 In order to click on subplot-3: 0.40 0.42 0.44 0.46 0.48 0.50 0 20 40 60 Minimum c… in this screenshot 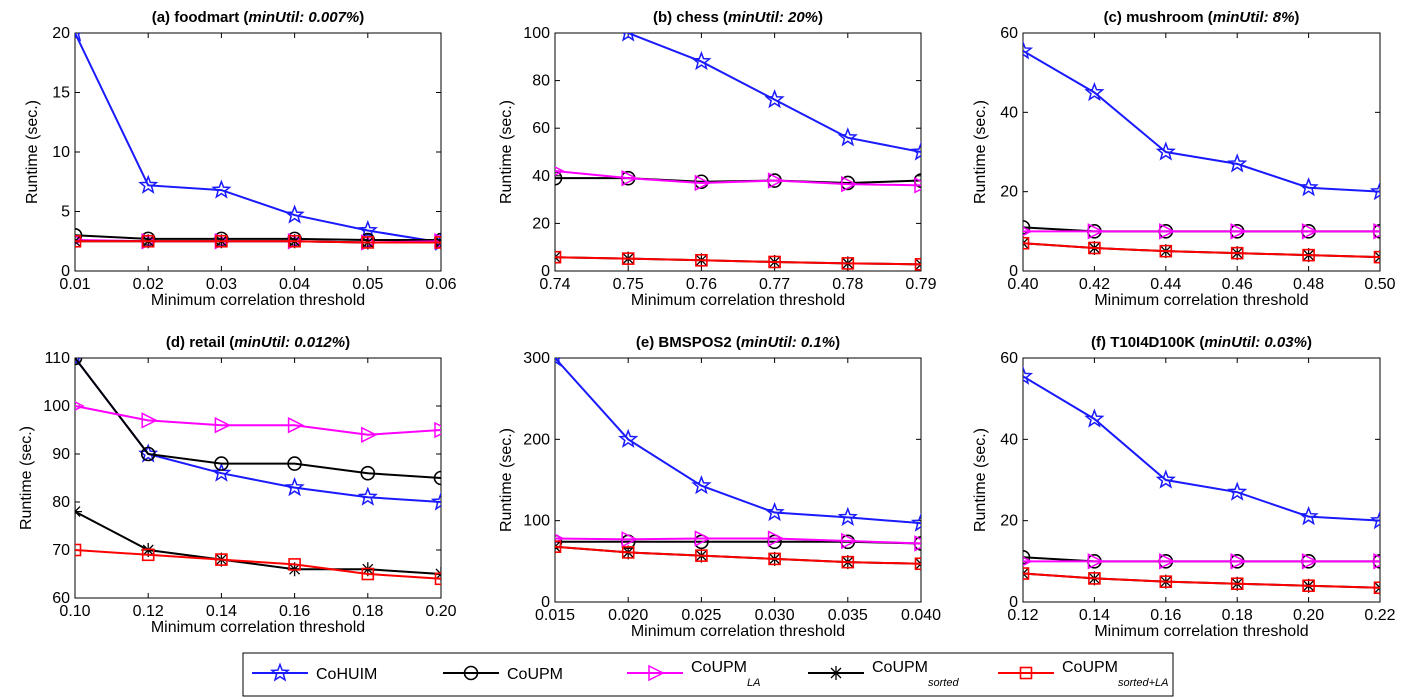, I will do `click(1184, 159)`.